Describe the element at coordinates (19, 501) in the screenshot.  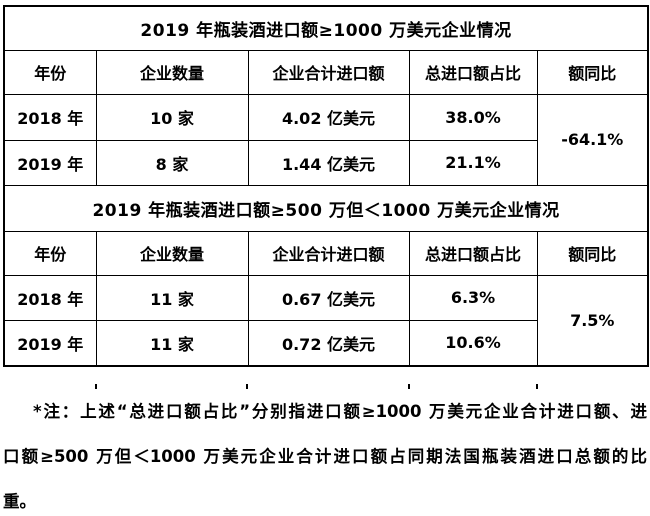
I see `footnote-line: 重。` at that location.